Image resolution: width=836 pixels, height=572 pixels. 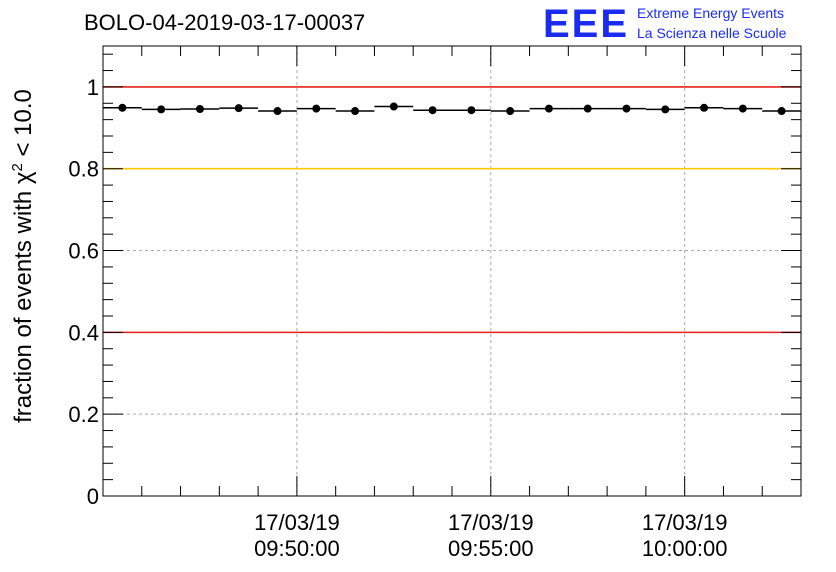 I want to click on y-tick-label: 0, so click(x=93, y=496).